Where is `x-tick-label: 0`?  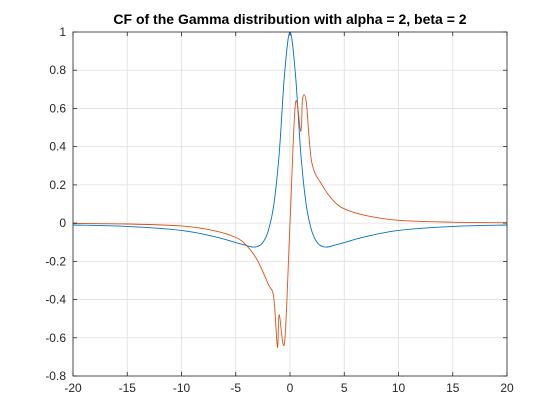
x-tick-label: 0 is located at coordinates (290, 388).